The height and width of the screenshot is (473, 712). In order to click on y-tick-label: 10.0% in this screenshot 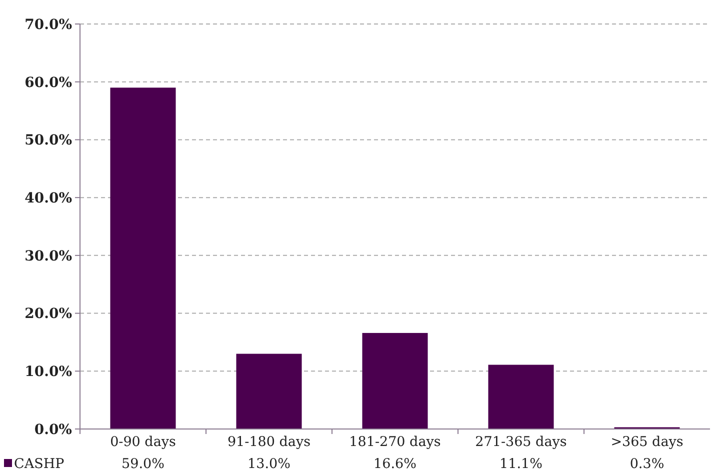, I will do `click(48, 372)`.